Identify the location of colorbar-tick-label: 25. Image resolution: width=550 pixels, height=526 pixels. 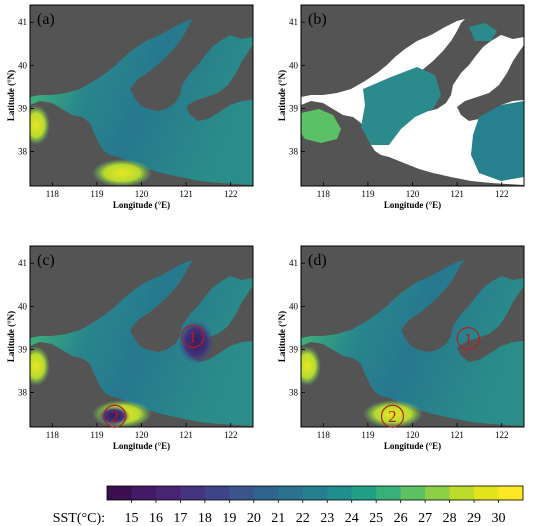
(376, 518).